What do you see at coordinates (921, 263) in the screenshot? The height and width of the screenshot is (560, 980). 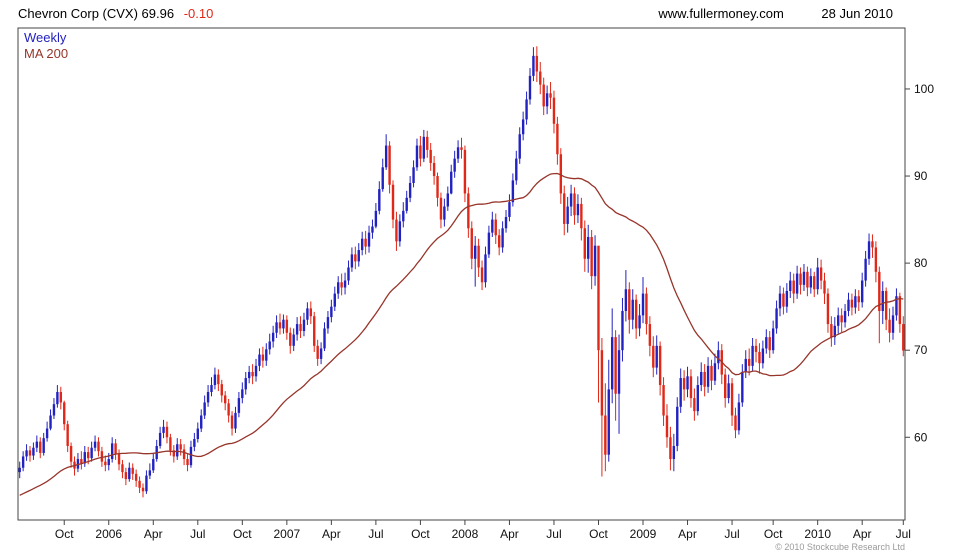 I see `y-tick-label: 80` at bounding box center [921, 263].